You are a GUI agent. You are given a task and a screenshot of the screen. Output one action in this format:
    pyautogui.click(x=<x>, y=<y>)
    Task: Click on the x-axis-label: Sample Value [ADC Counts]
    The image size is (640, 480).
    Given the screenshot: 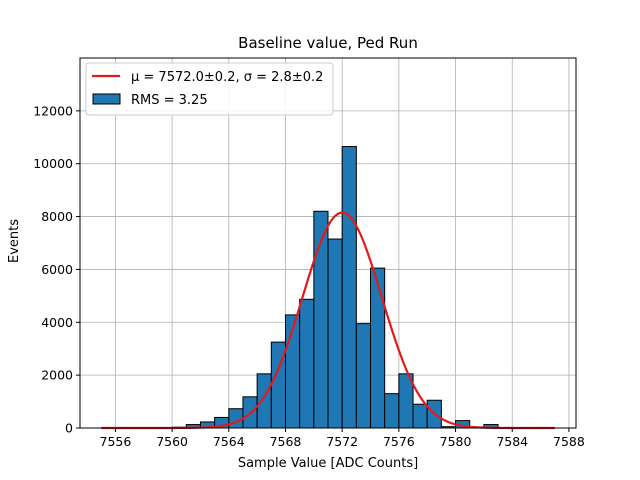 What is the action you would take?
    pyautogui.click(x=328, y=463)
    